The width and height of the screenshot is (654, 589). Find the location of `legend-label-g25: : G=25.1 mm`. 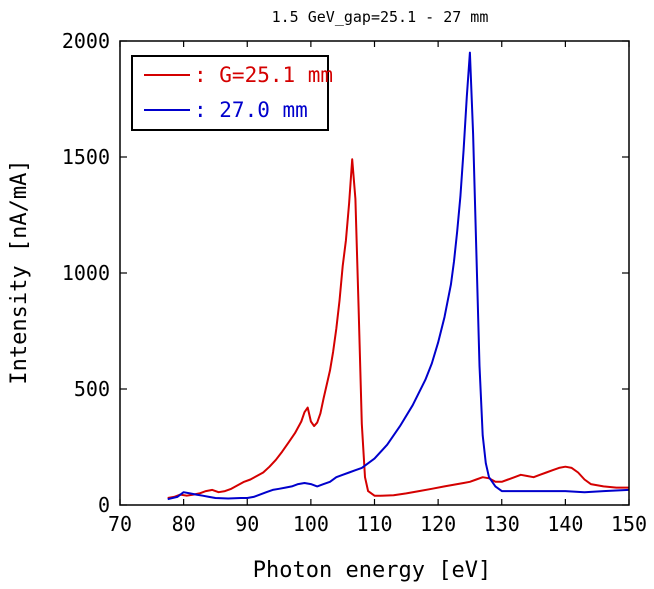

legend-label-g25: : G=25.1 mm is located at coordinates (263, 75).